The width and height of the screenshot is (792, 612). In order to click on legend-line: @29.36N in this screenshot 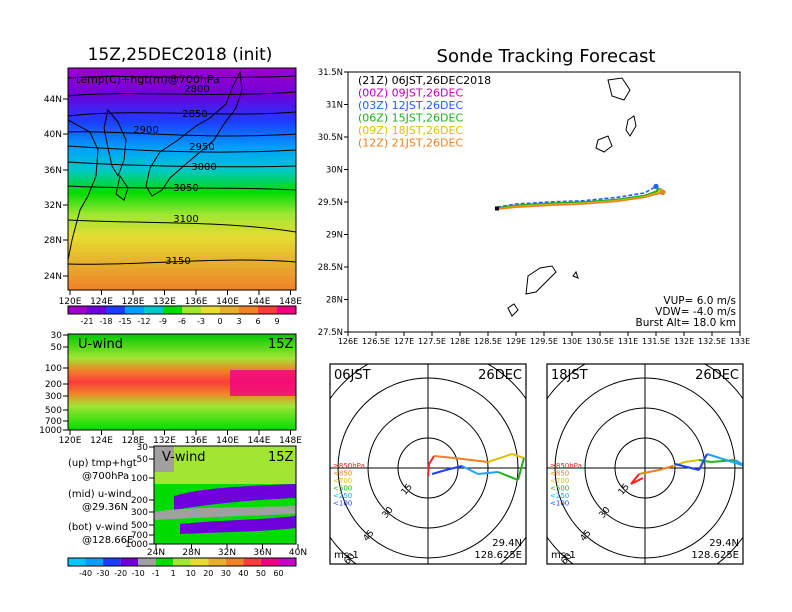, I will do `click(105, 507)`.